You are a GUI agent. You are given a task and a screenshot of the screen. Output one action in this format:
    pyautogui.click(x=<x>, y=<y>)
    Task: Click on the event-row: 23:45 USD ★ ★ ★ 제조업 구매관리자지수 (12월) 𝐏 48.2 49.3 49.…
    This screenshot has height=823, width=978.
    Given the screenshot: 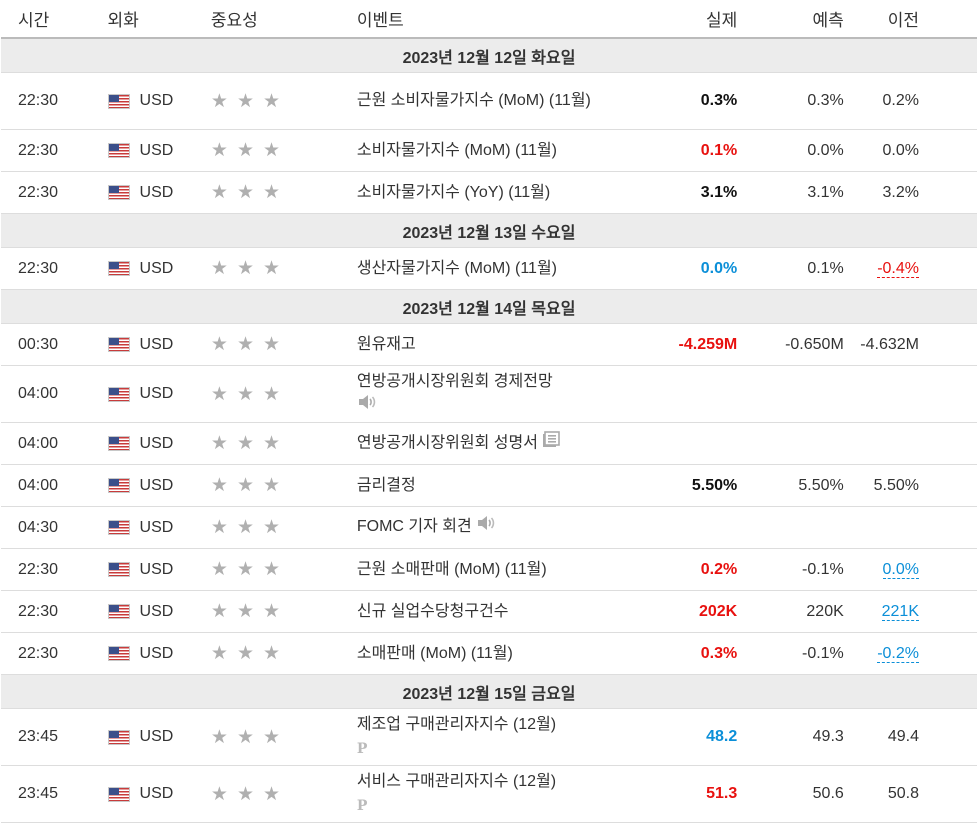 What is the action you would take?
    pyautogui.click(x=489, y=737)
    